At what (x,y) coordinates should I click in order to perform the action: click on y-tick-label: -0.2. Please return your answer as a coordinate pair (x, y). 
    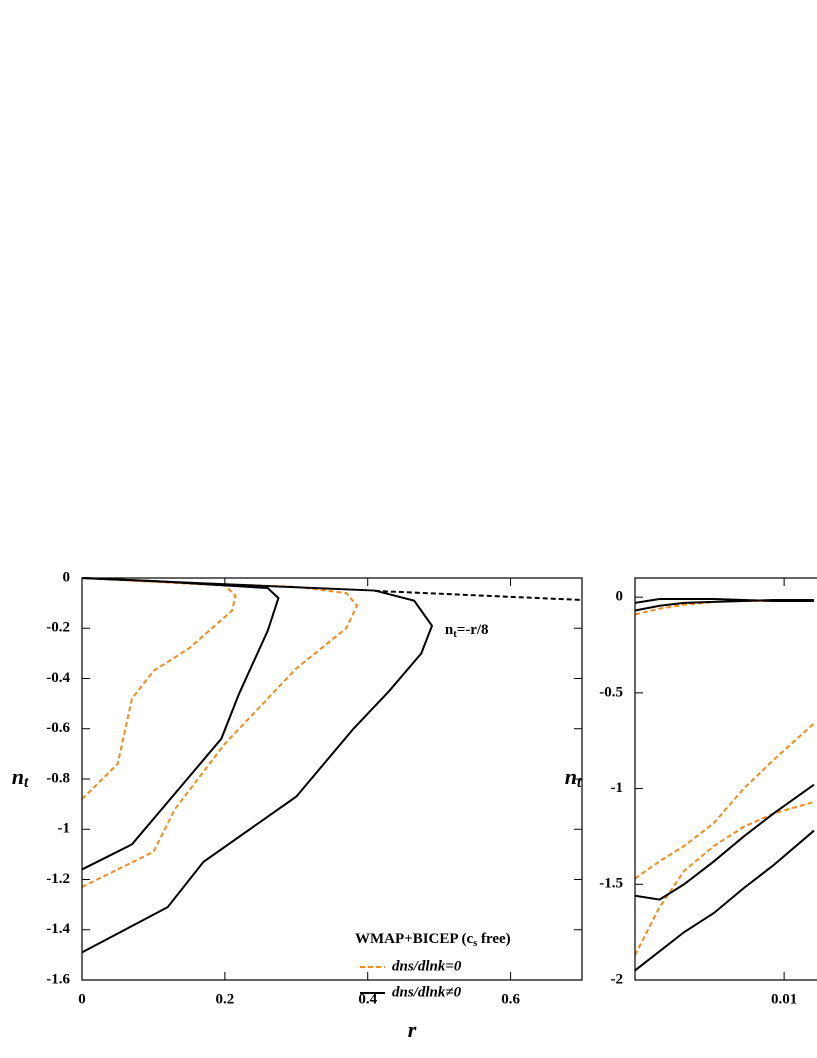
    Looking at the image, I should click on (58, 628).